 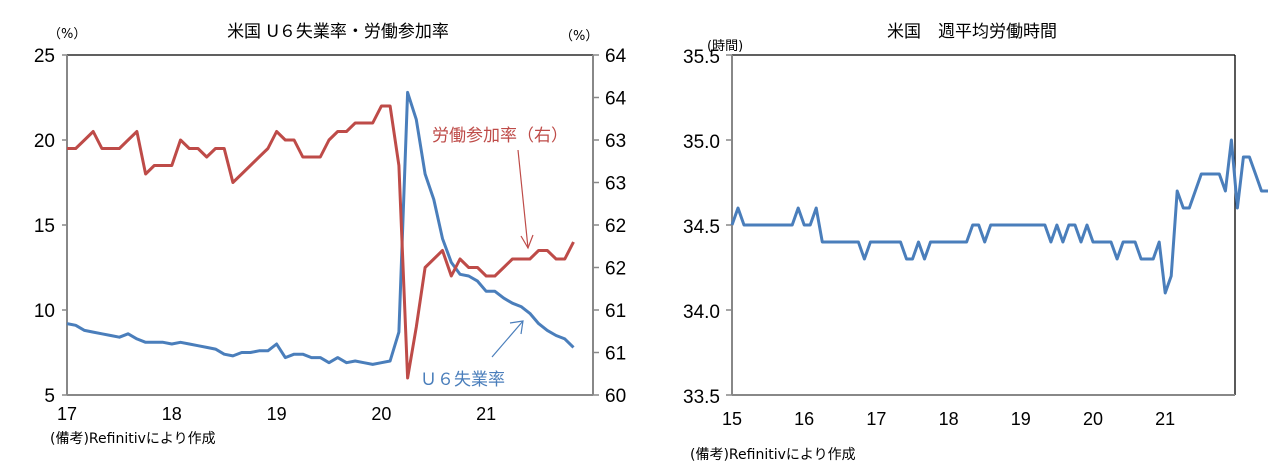 I want to click on x-ticks: 17 18 19 20 21, so click(x=276, y=414).